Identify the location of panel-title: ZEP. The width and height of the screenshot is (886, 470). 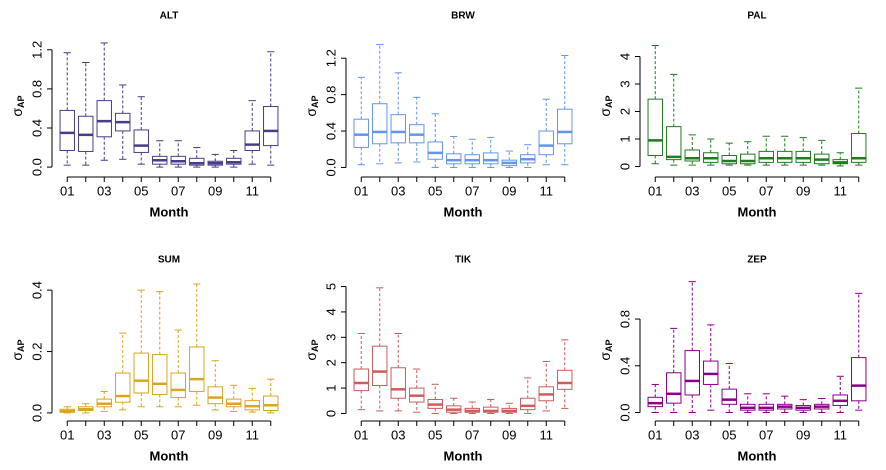
(757, 260).